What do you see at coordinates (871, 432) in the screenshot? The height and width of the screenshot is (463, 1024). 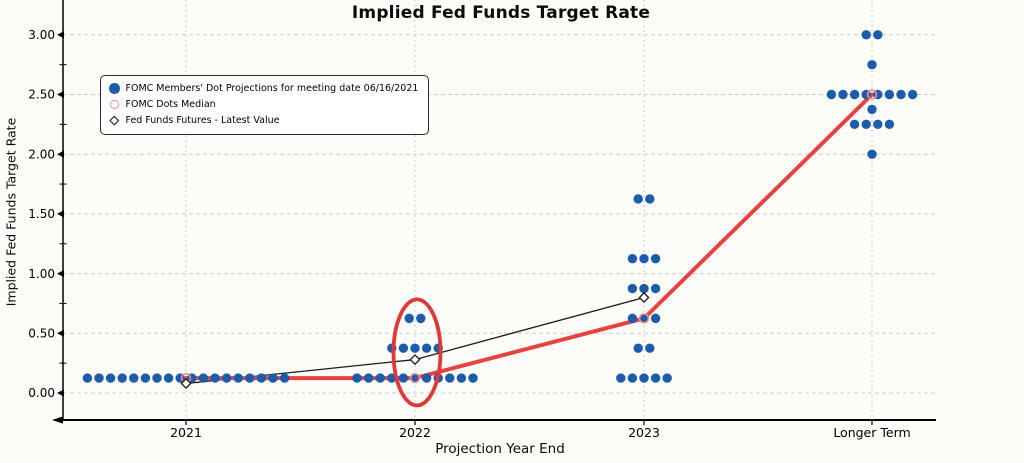 I see `x-tick-label: Longer Term` at bounding box center [871, 432].